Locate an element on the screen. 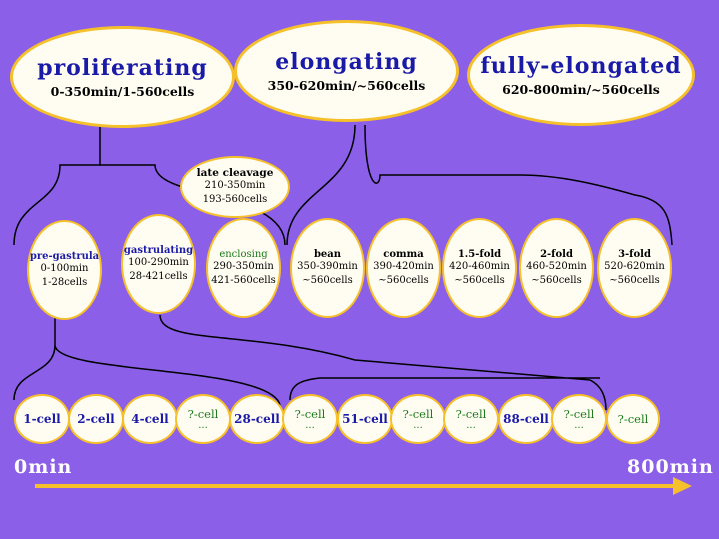  phase-title: enclosing is located at coordinates (243, 254).